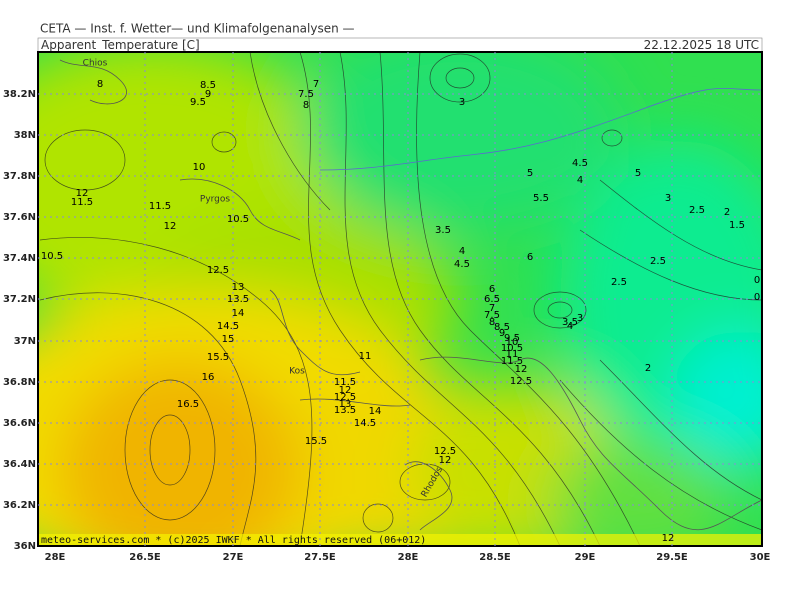 Image resolution: width=800 pixels, height=600 pixels. I want to click on contour-label: 5.5, so click(541, 198).